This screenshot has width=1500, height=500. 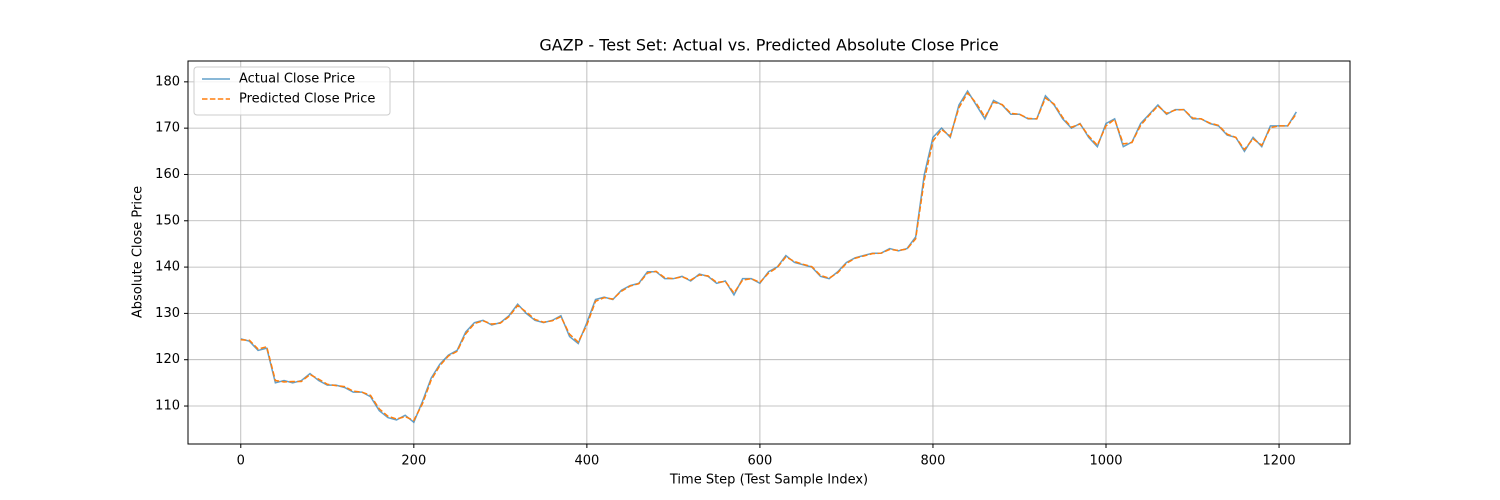 I want to click on y-tick-label: 120, so click(x=167, y=359).